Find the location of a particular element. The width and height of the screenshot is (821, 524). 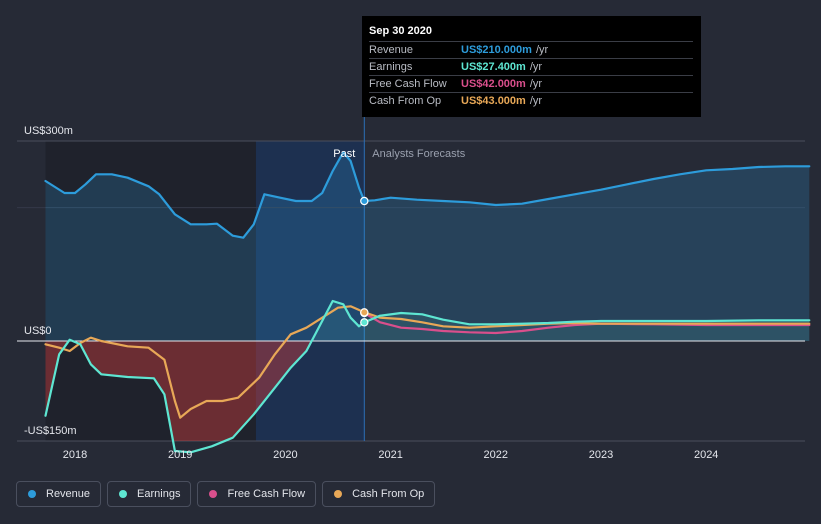

x-tick-label: 2018 is located at coordinates (75, 455).